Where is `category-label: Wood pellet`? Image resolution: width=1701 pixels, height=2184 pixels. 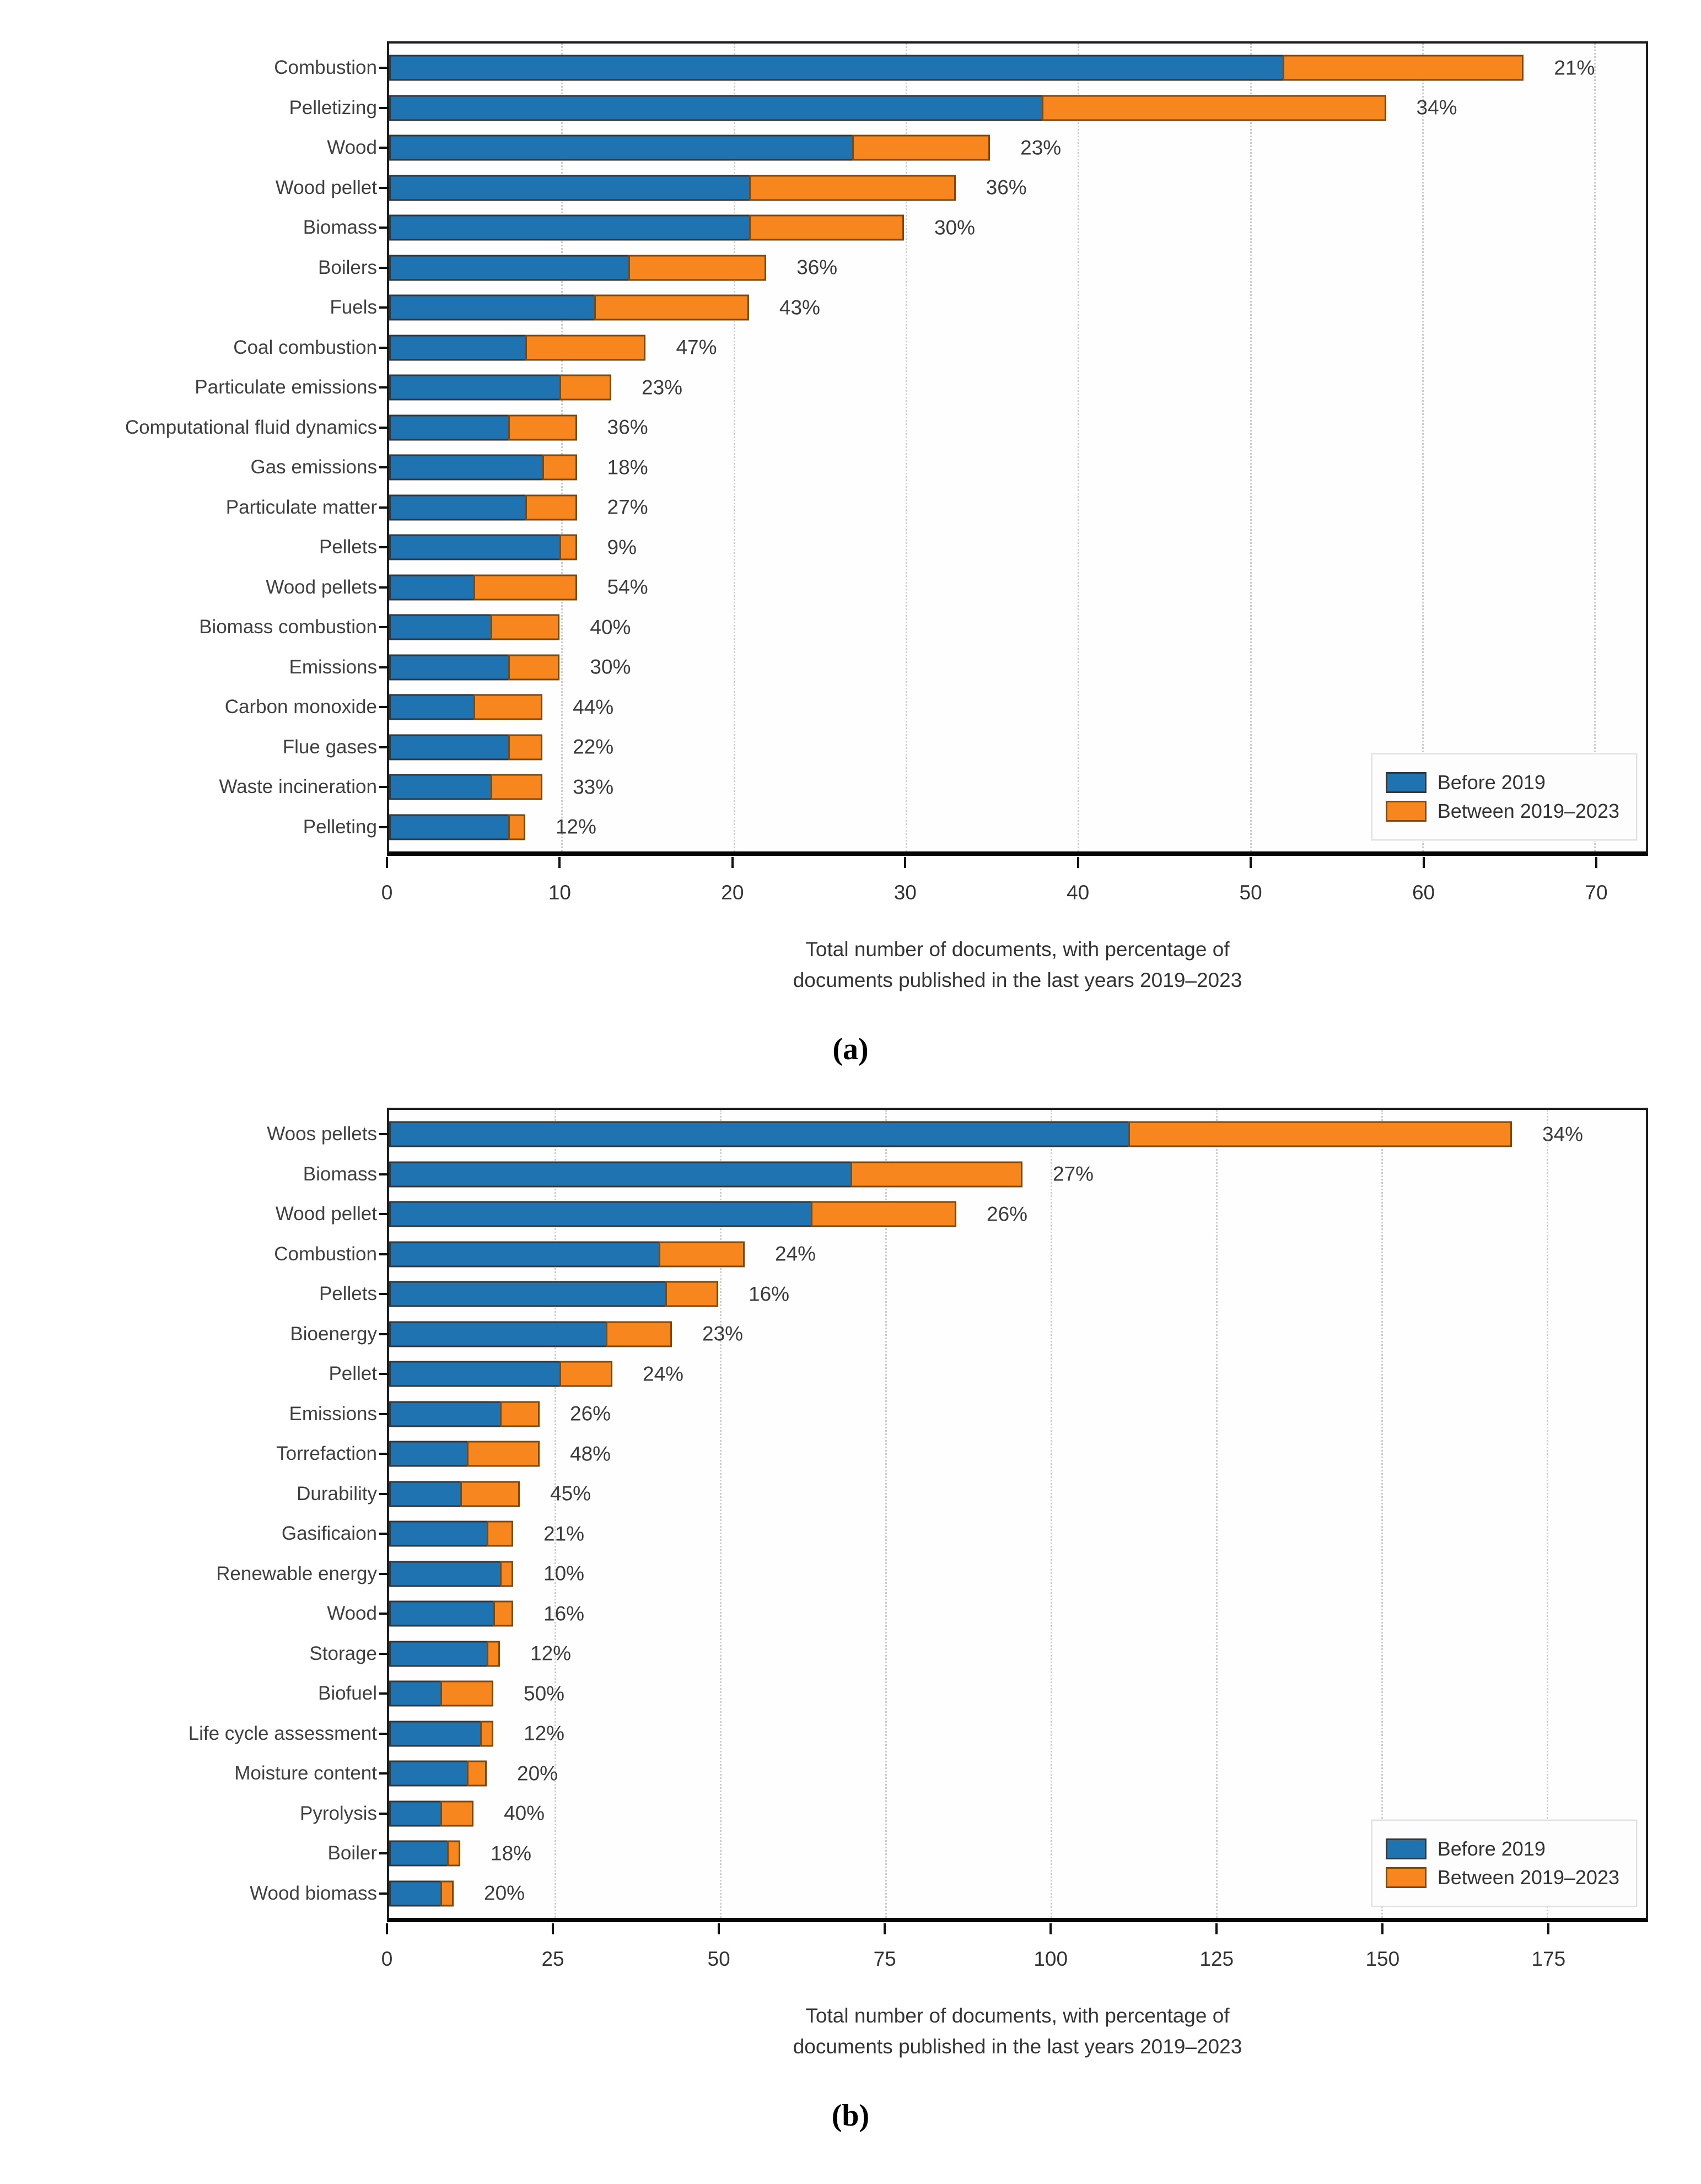
category-label: Wood pellet is located at coordinates (326, 187).